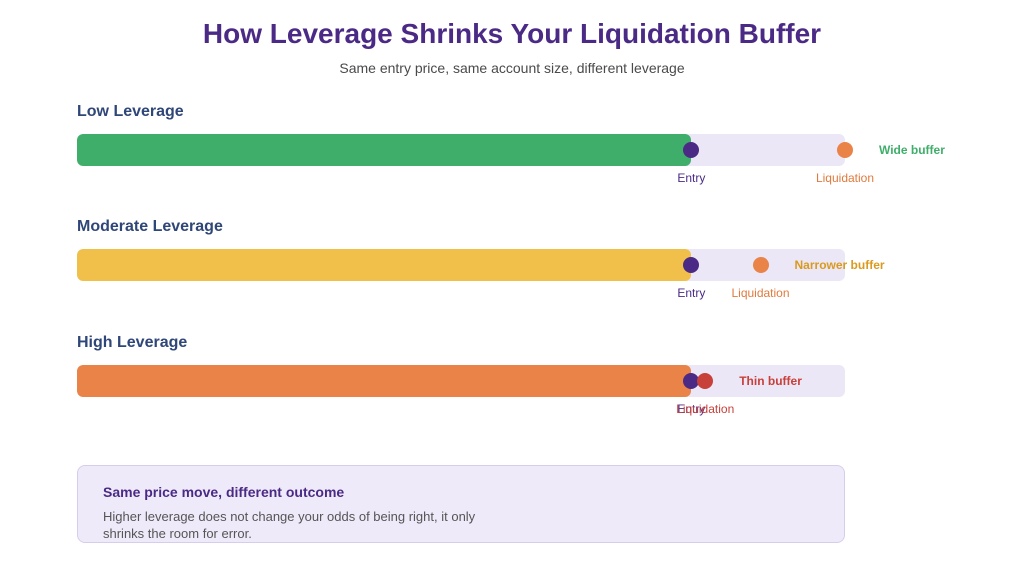 This screenshot has width=1024, height=576. What do you see at coordinates (912, 150) in the screenshot?
I see `buffer-label: Wide buffer` at bounding box center [912, 150].